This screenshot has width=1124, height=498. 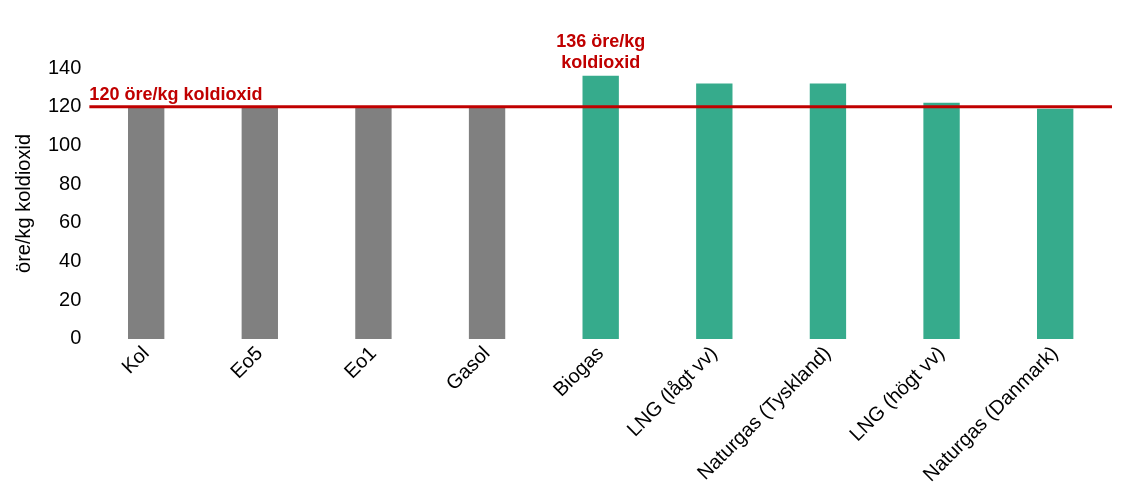 I want to click on data-label: 136 öre/kg koldioxid, so click(x=601, y=51).